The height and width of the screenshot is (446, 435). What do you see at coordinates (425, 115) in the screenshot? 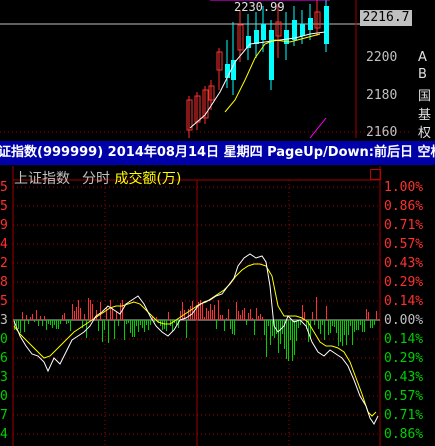
I see `side-label-ji: 基` at bounding box center [425, 115].